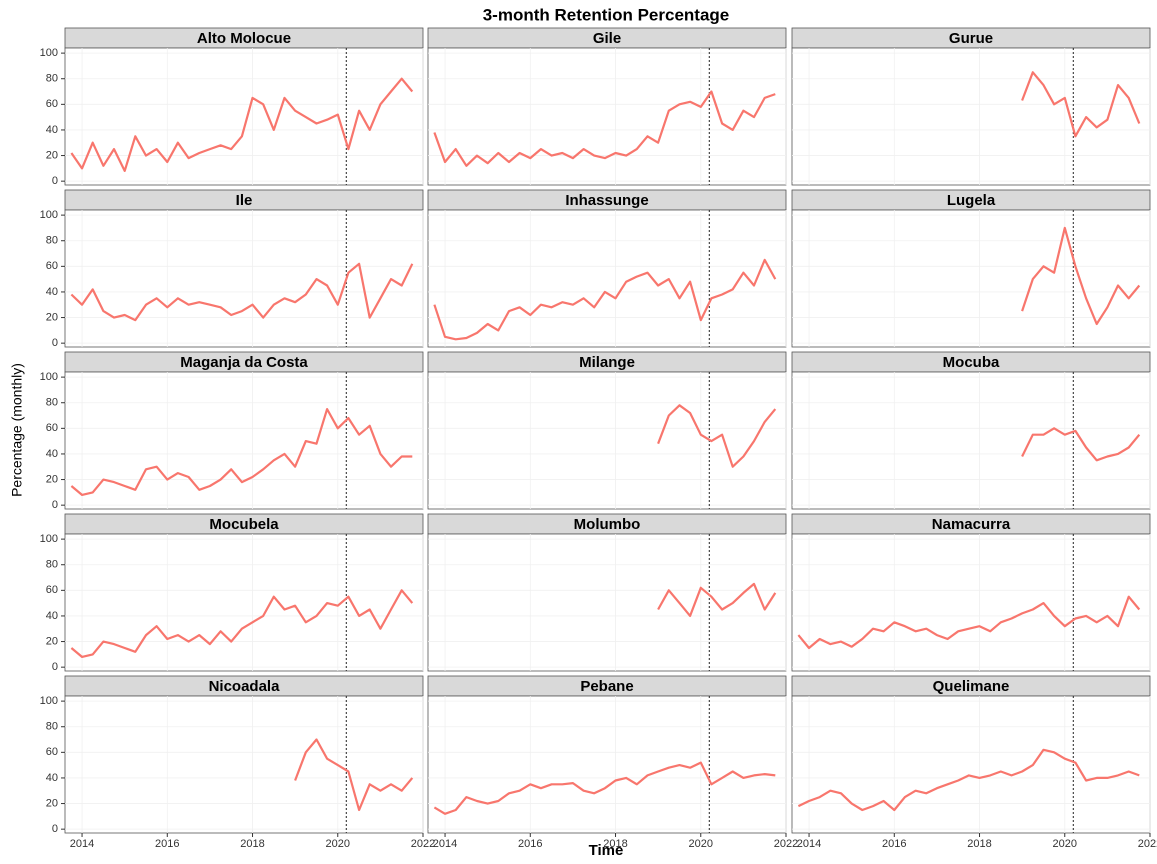 Image resolution: width=1157 pixels, height=864 pixels. What do you see at coordinates (245, 686) in the screenshot?
I see `panel-title: Nicoadala` at bounding box center [245, 686].